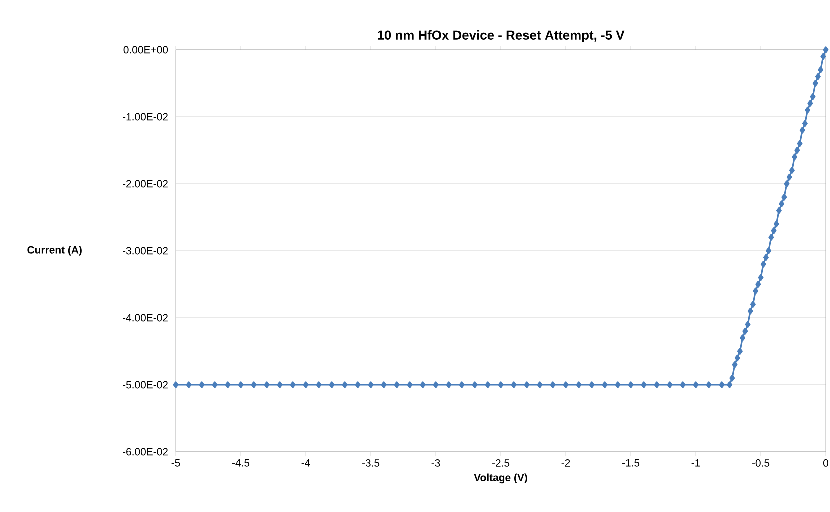  What do you see at coordinates (501, 463) in the screenshot?
I see `x-tick-label: -2.5` at bounding box center [501, 463].